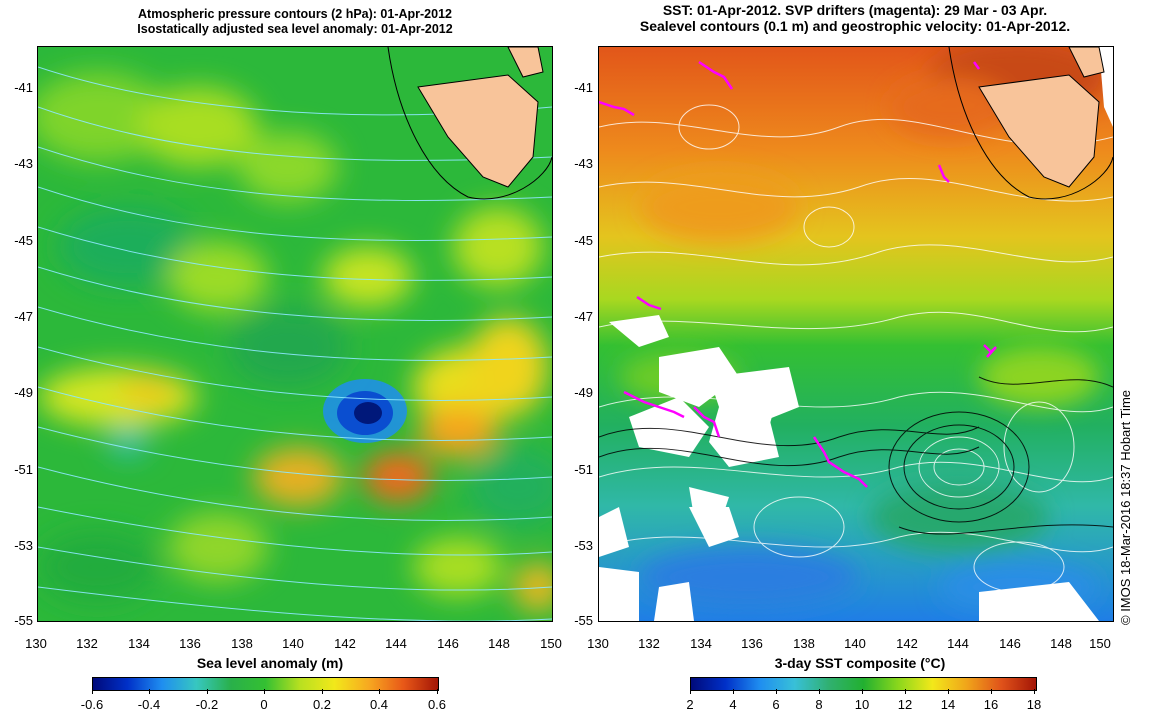 The width and height of the screenshot is (1150, 712). Describe the element at coordinates (365, 411) in the screenshot. I see `low-anomaly-eddy` at that location.